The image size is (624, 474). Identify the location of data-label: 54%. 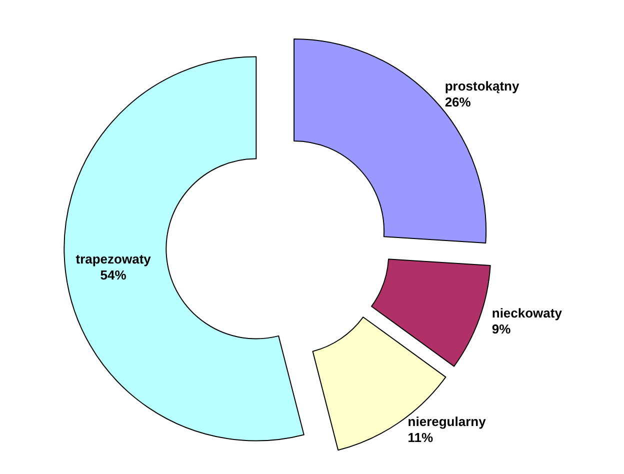
(113, 274).